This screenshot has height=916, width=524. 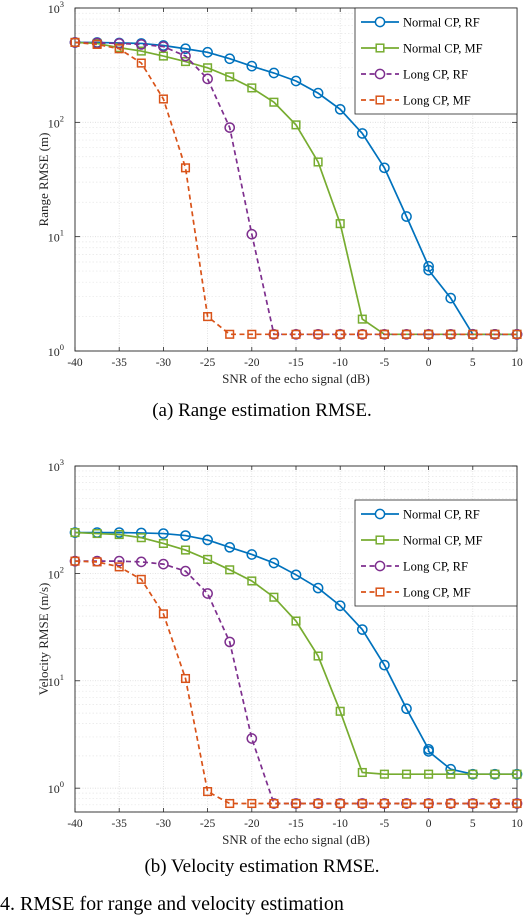 I want to click on x-tick-label: -35, so click(x=120, y=363).